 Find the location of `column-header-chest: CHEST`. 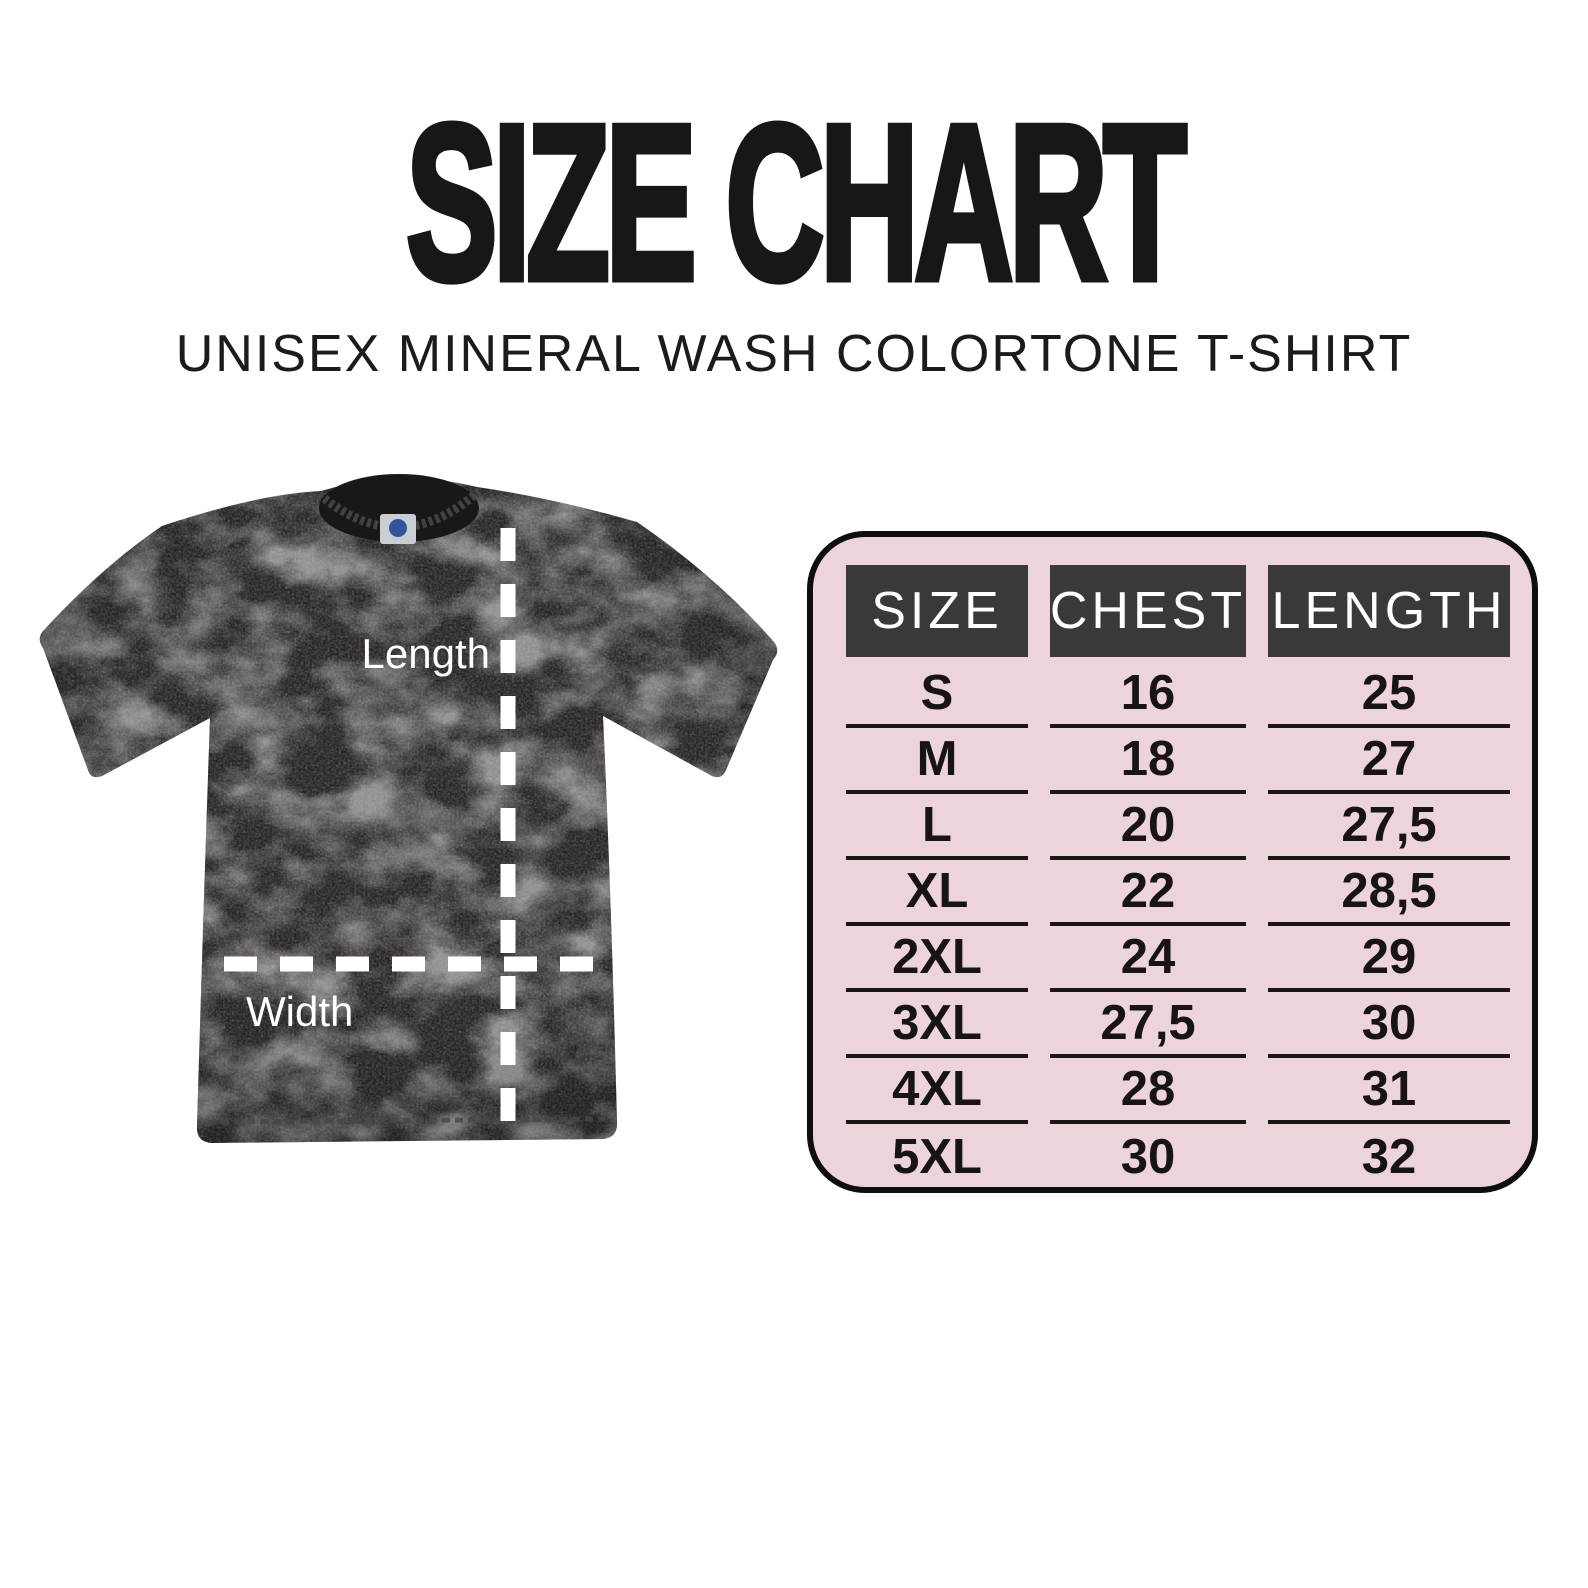

column-header-chest: CHEST is located at coordinates (1148, 611).